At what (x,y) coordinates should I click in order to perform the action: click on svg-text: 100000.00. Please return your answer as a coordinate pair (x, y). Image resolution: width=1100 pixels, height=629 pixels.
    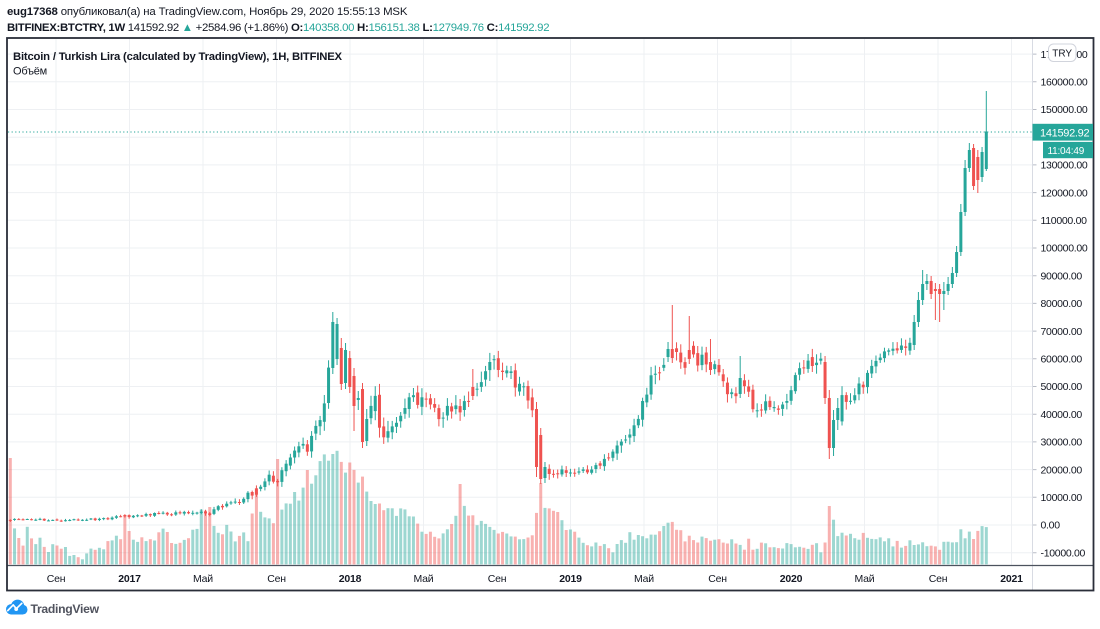
    Looking at the image, I should click on (1064, 249).